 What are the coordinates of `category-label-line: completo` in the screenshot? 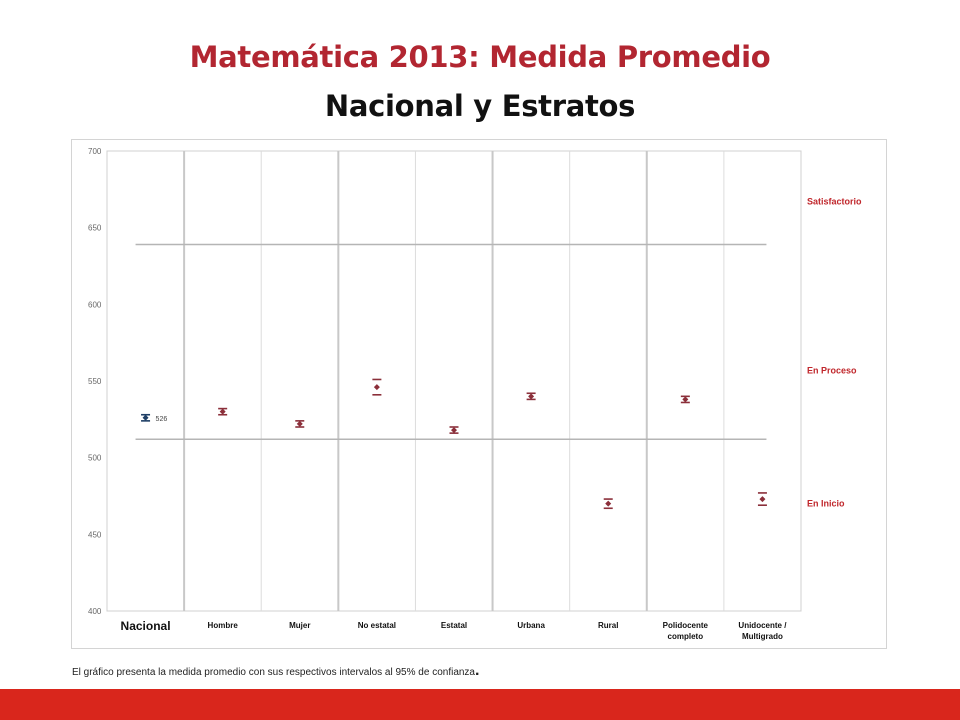 It's located at (686, 636).